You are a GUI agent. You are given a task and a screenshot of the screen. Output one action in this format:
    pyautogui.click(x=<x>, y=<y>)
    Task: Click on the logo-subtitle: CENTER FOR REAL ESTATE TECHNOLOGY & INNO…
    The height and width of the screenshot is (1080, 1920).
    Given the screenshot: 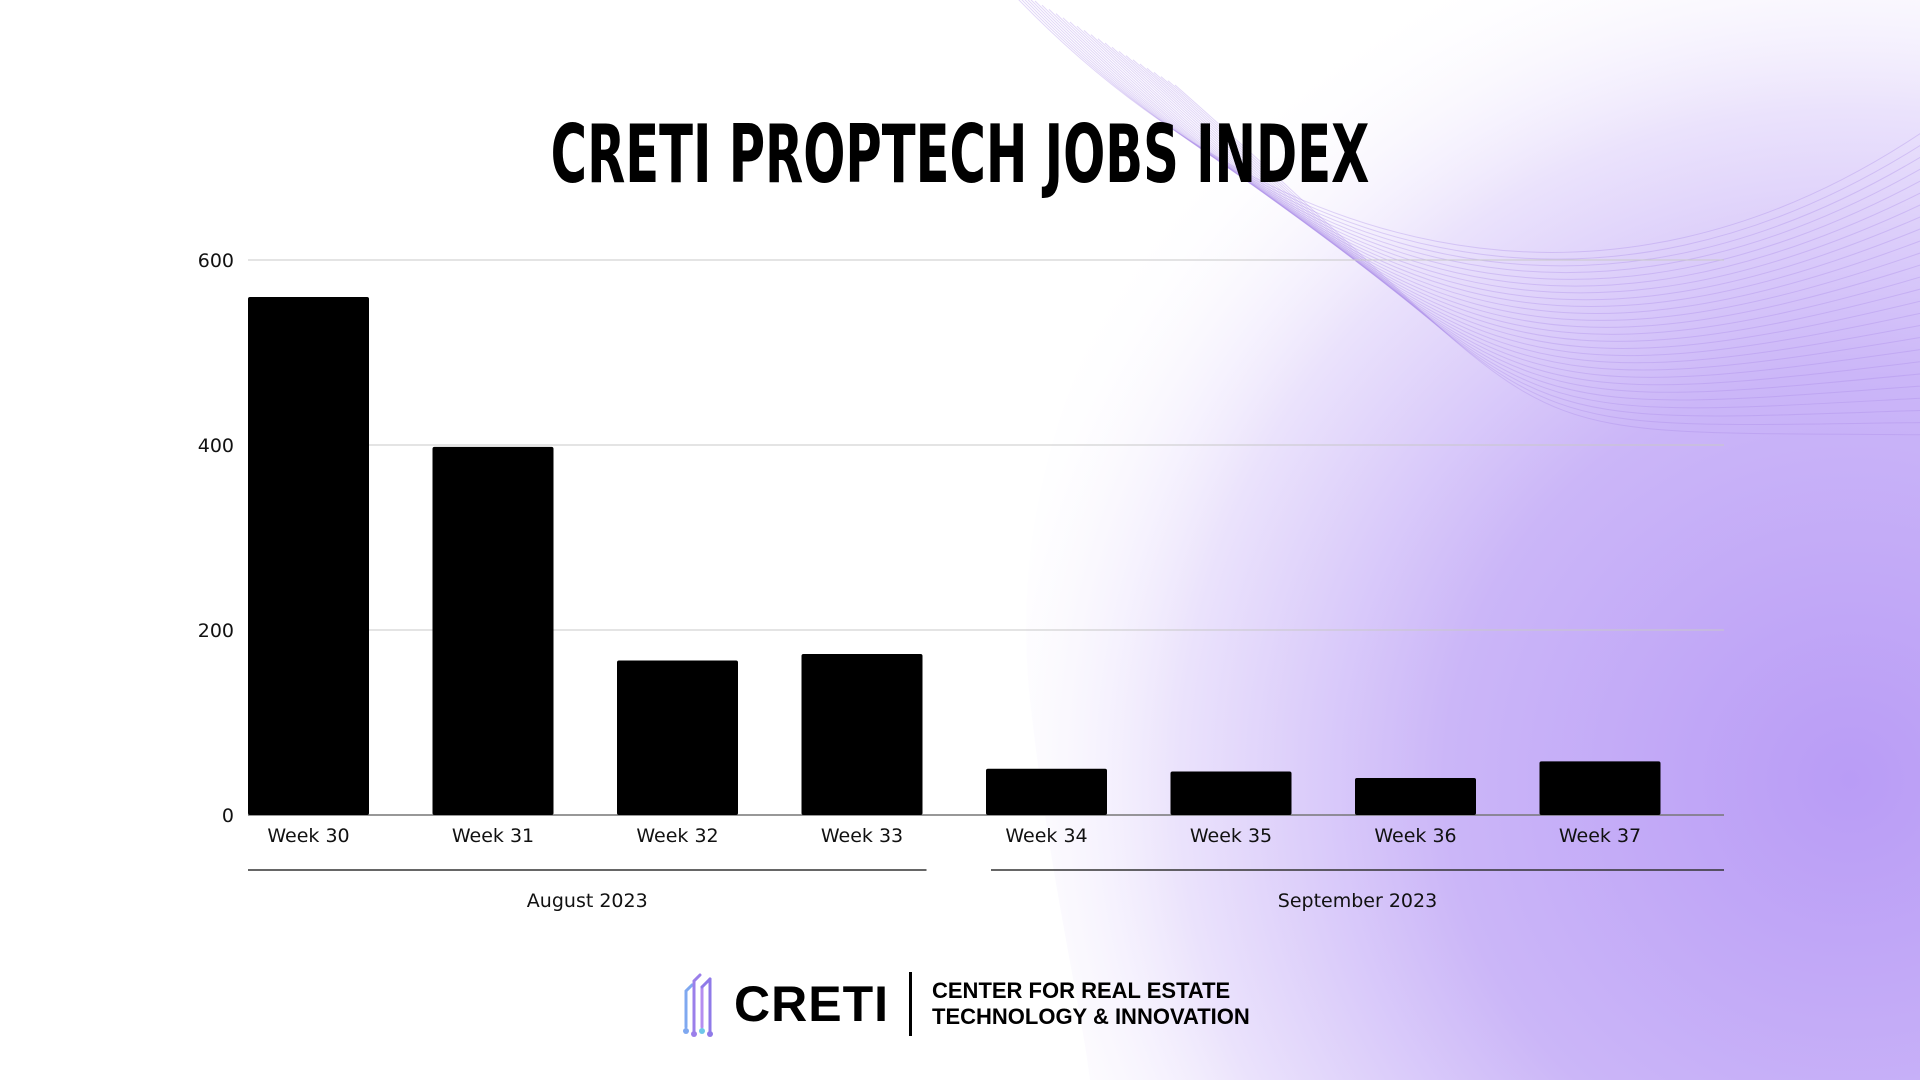 What is the action you would take?
    pyautogui.click(x=1091, y=1004)
    